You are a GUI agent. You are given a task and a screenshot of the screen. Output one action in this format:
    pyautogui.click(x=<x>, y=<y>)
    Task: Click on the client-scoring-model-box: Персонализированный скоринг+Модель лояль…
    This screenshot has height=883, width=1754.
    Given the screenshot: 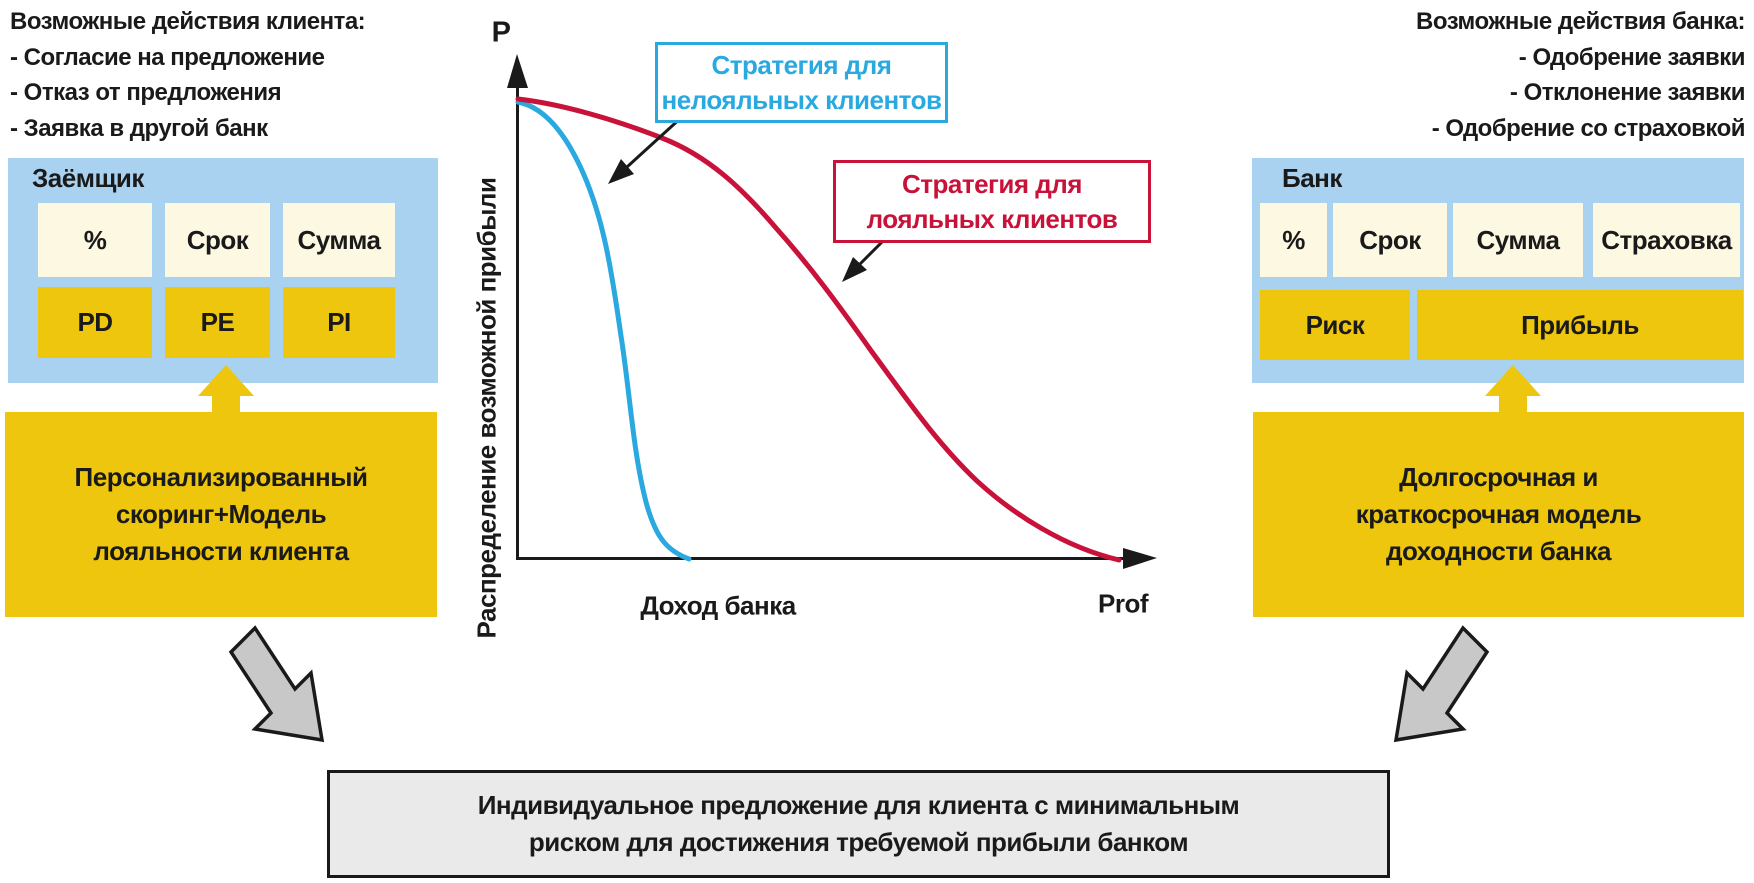 What is the action you would take?
    pyautogui.click(x=221, y=514)
    